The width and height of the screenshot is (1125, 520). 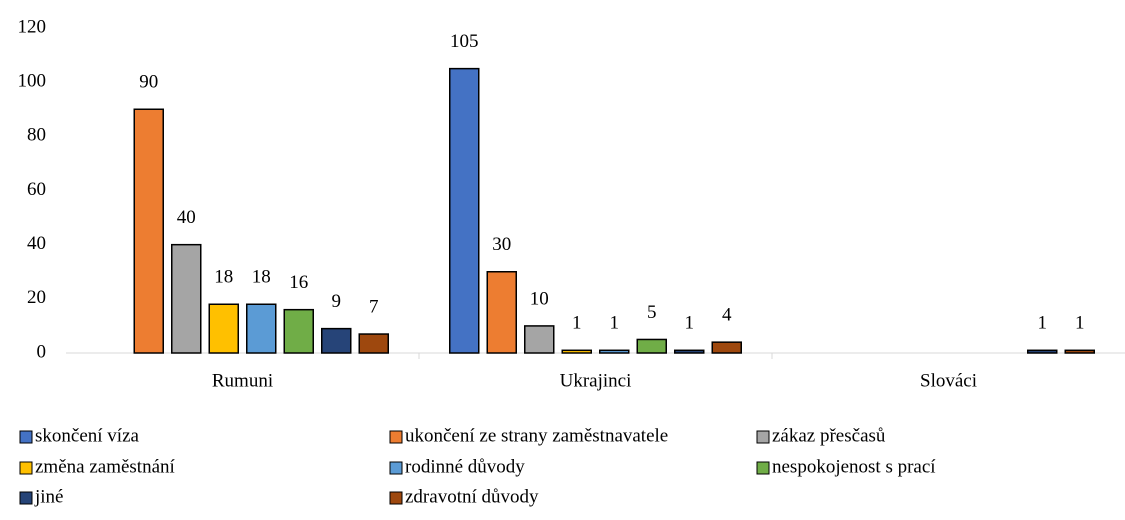 What do you see at coordinates (36, 135) in the screenshot?
I see `y-tick-label: 80` at bounding box center [36, 135].